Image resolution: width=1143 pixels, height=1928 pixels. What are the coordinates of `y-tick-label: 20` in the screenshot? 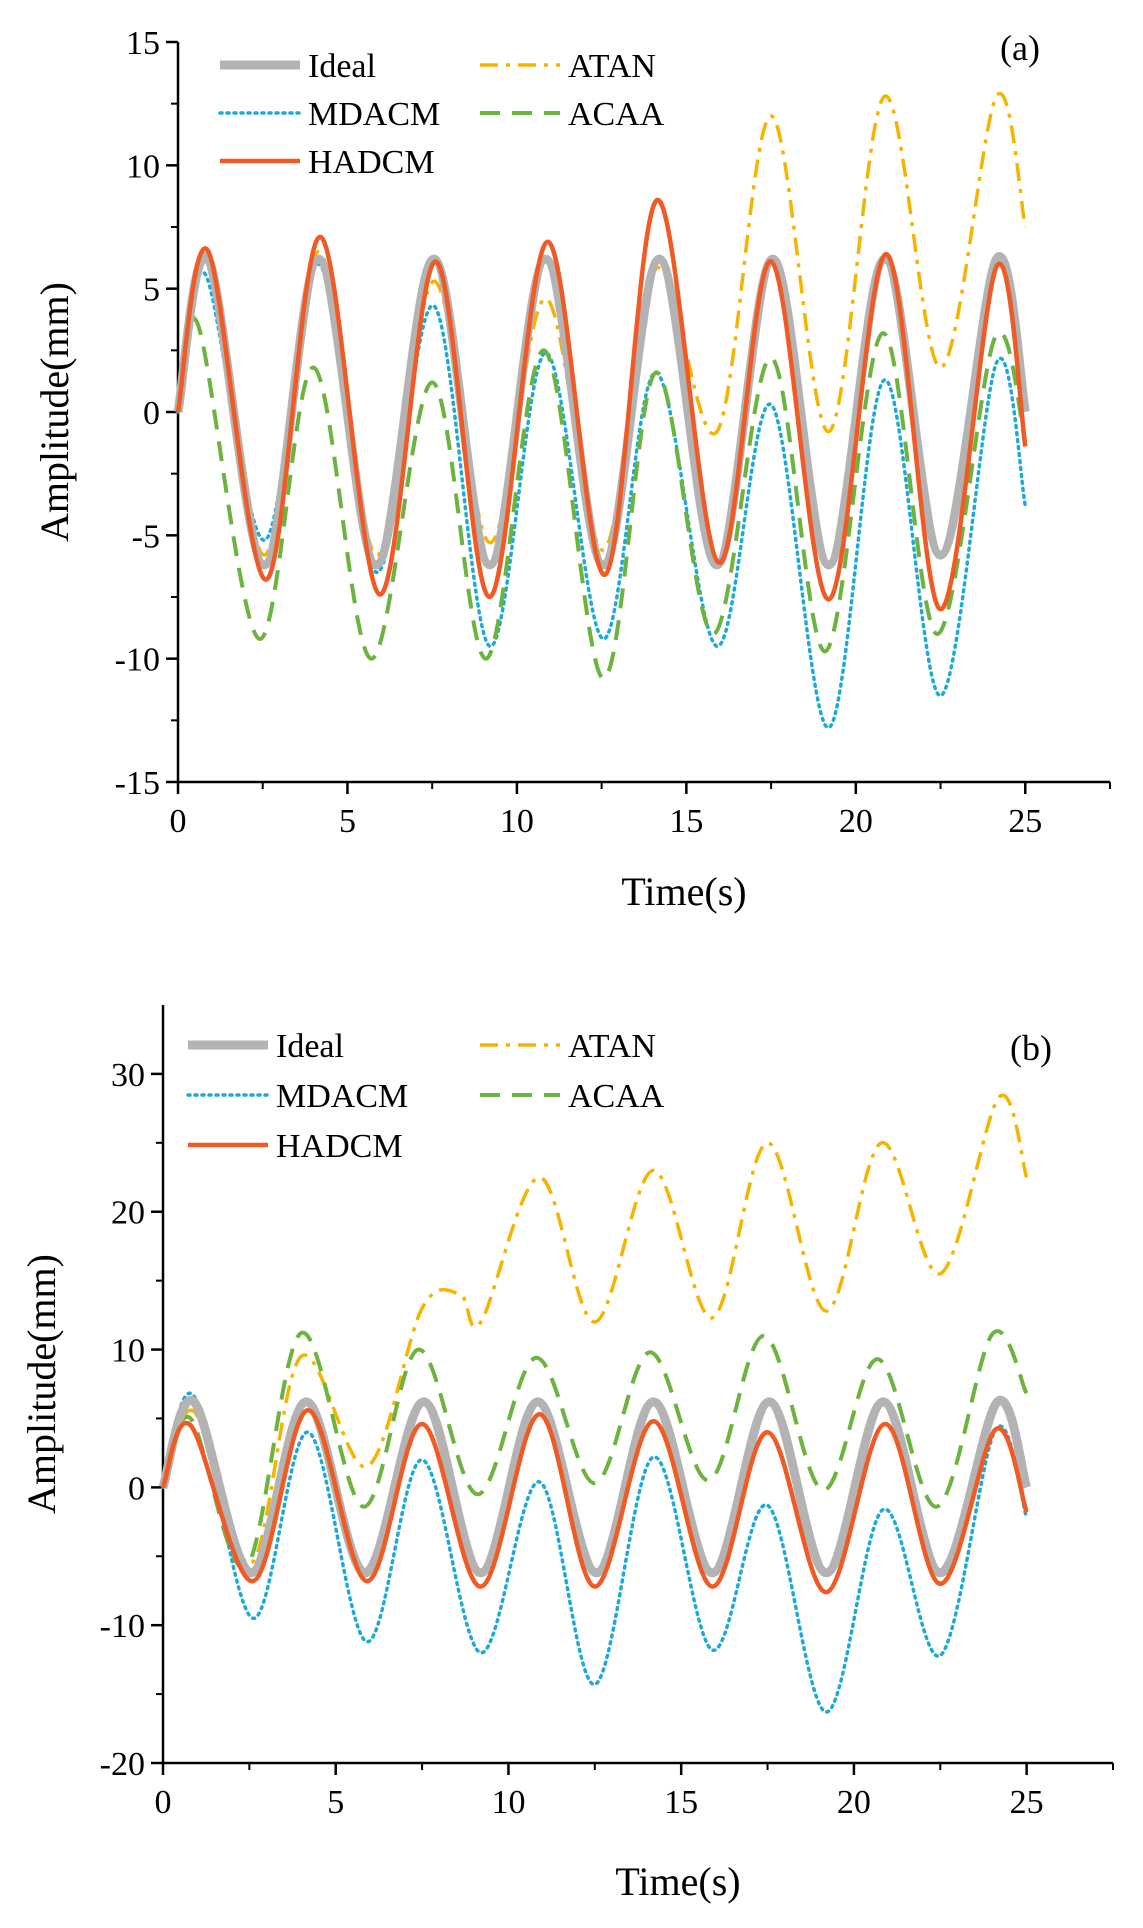 It's located at (128, 1213).